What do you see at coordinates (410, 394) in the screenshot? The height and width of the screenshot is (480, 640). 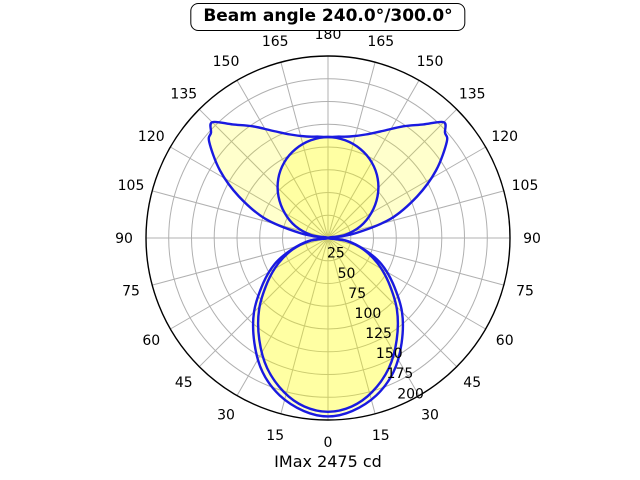 I see `radius-tick-label: 200` at bounding box center [410, 394].